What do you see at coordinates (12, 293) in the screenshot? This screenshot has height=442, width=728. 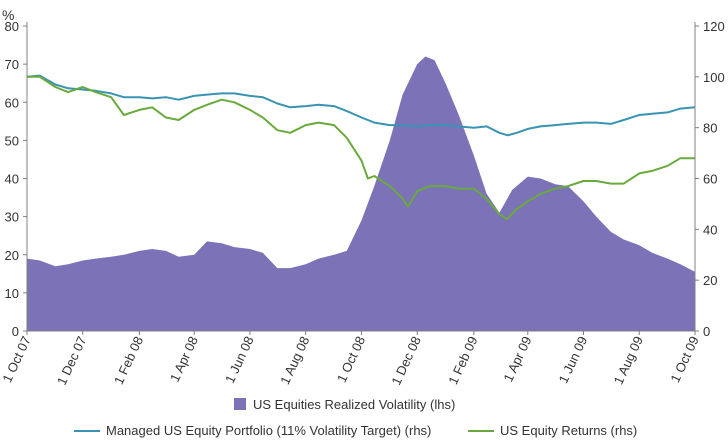 I see `left-tick-label: 10` at bounding box center [12, 293].